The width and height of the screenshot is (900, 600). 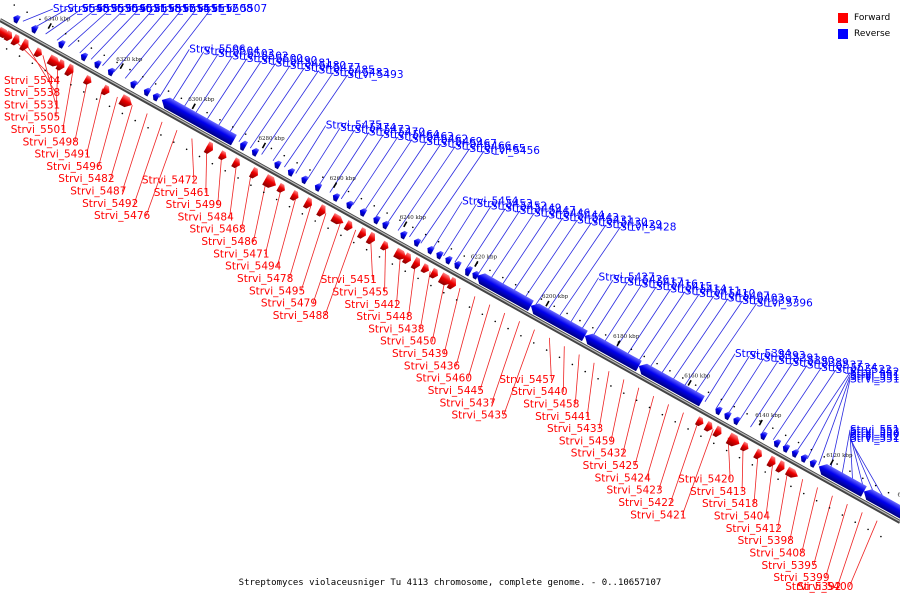 What do you see at coordinates (648, 227) in the screenshot?
I see `reverse-gene-label: Strvi_5428` at bounding box center [648, 227].